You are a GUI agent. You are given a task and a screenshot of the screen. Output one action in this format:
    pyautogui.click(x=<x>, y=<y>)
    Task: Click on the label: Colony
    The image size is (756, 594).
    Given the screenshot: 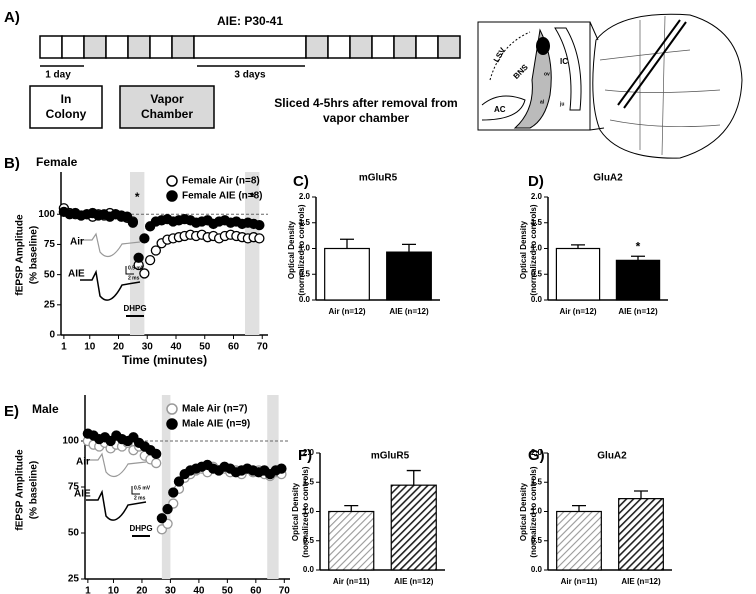 What is the action you would take?
    pyautogui.click(x=66, y=114)
    